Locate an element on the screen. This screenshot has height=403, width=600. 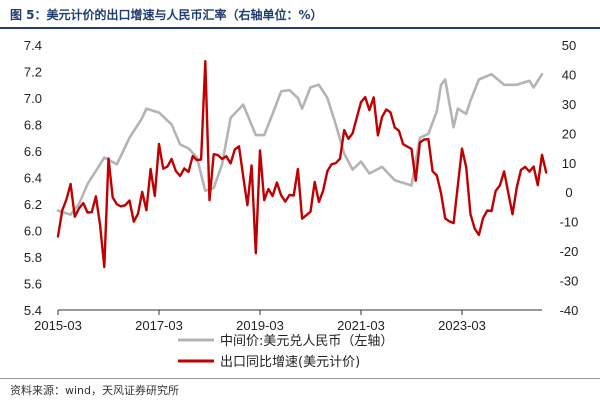
right-y-tick-label: -10 is located at coordinates (569, 222).